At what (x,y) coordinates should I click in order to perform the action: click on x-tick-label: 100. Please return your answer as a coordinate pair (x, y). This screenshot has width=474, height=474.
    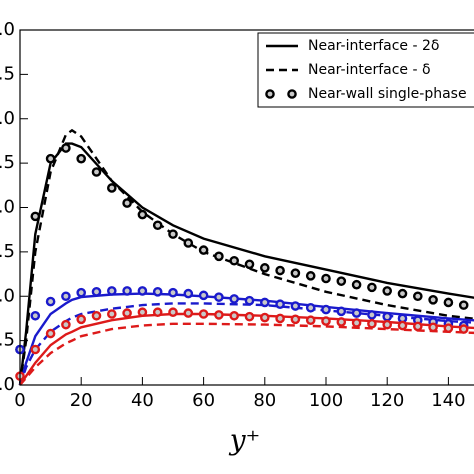
    Looking at the image, I should click on (326, 400).